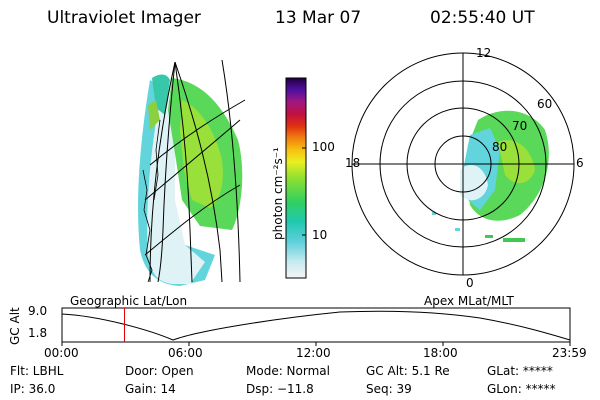 Image resolution: width=600 pixels, height=400 pixels. What do you see at coordinates (37, 371) in the screenshot?
I see `filter-info: Flt: LBHL` at bounding box center [37, 371].